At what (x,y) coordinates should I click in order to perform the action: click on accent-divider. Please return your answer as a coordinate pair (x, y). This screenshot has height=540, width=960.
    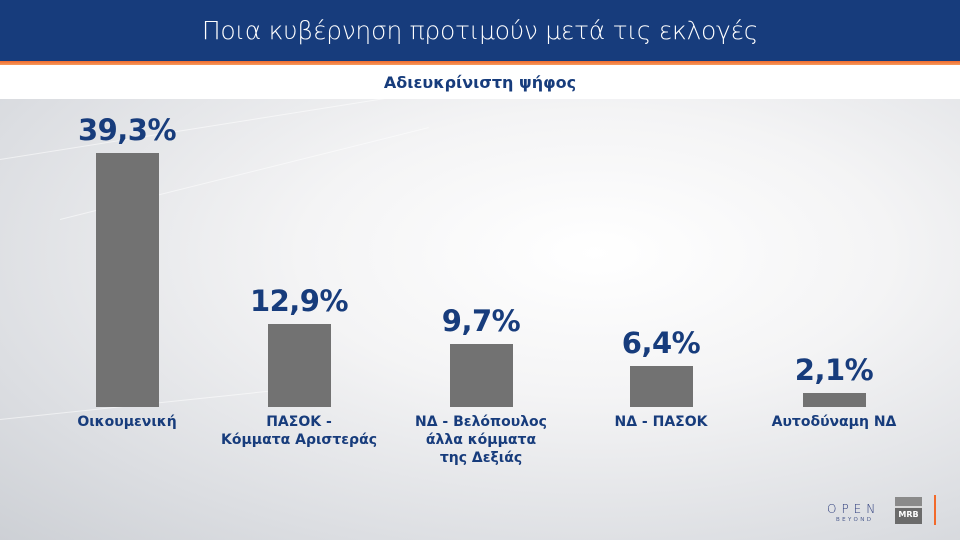
    Looking at the image, I should click on (480, 63).